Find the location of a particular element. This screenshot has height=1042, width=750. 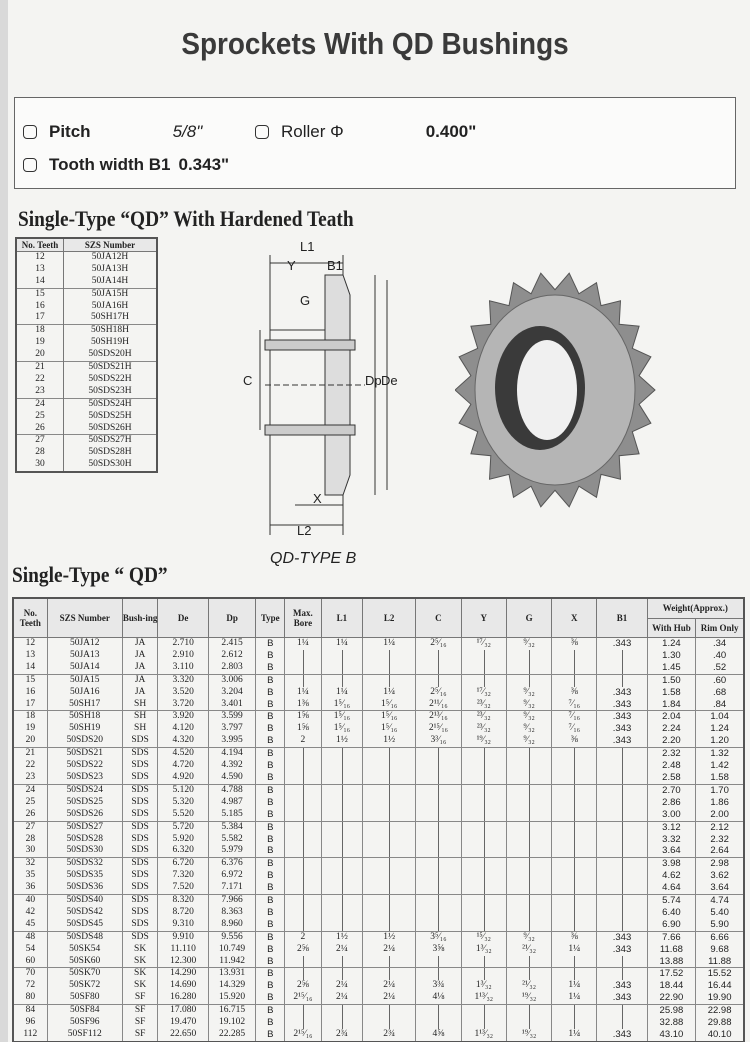

col-header: De is located at coordinates (183, 617).